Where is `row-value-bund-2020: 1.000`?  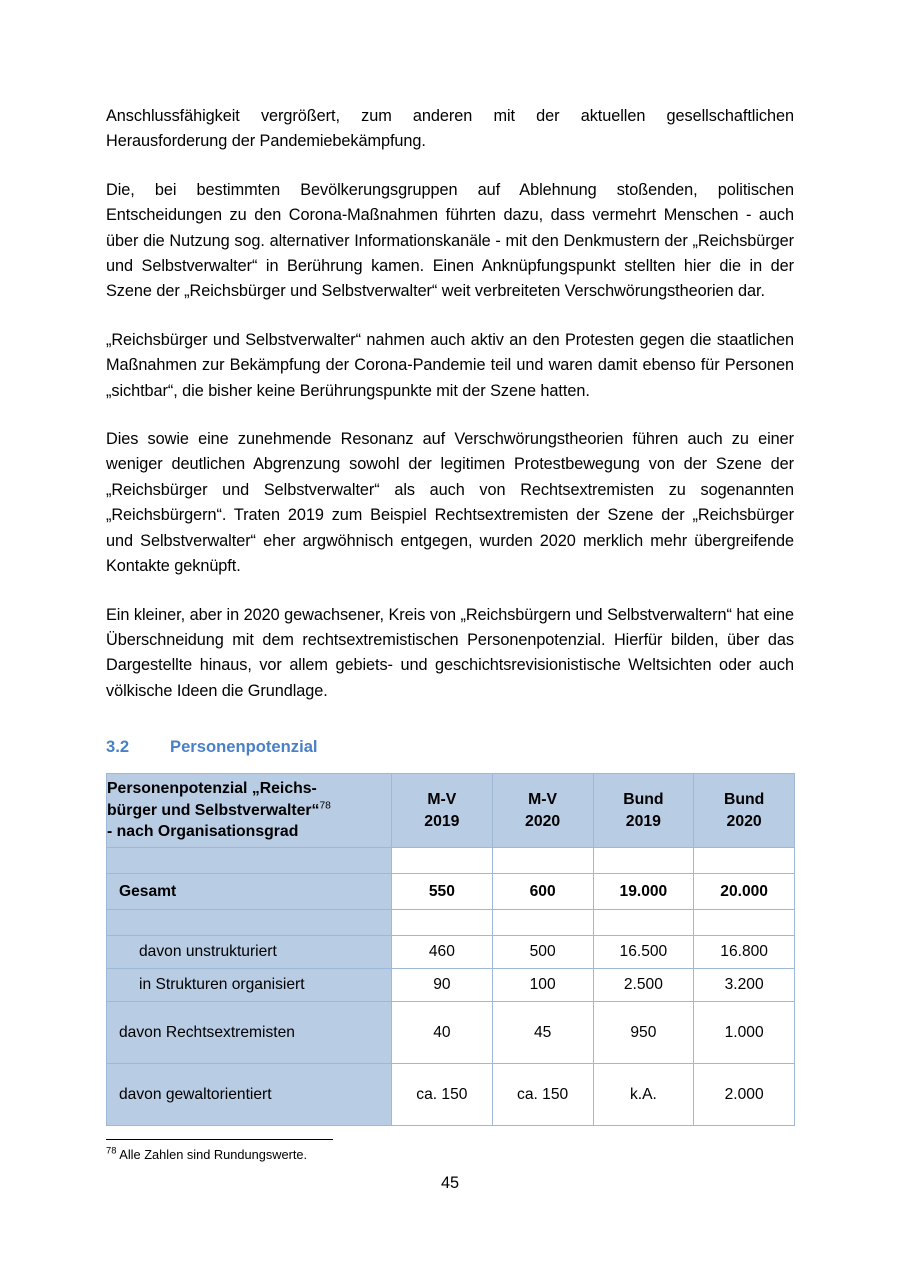
row-value-bund-2020: 1.000 is located at coordinates (744, 1033).